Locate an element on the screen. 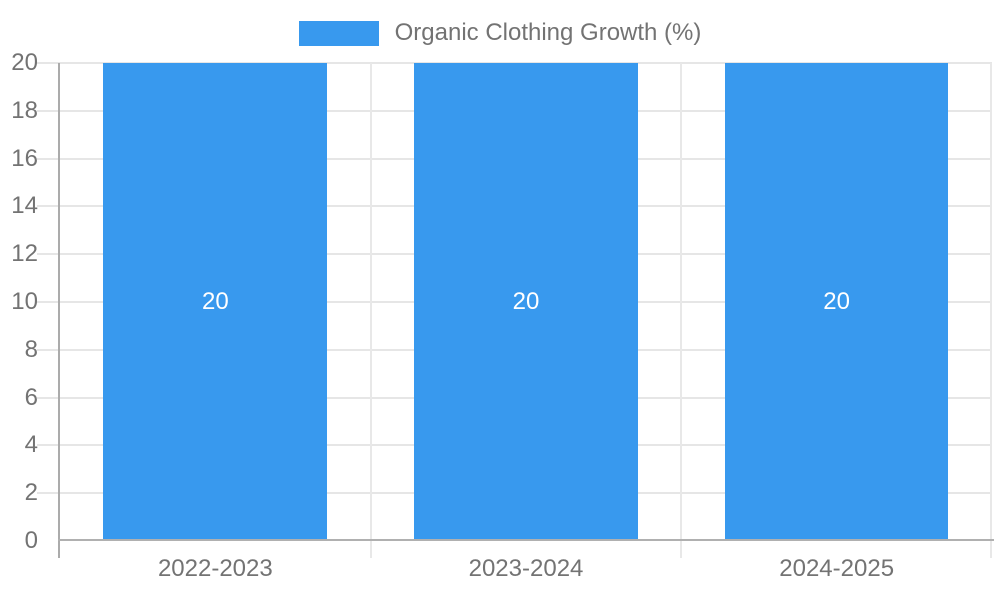  plot-right-border is located at coordinates (991, 310).